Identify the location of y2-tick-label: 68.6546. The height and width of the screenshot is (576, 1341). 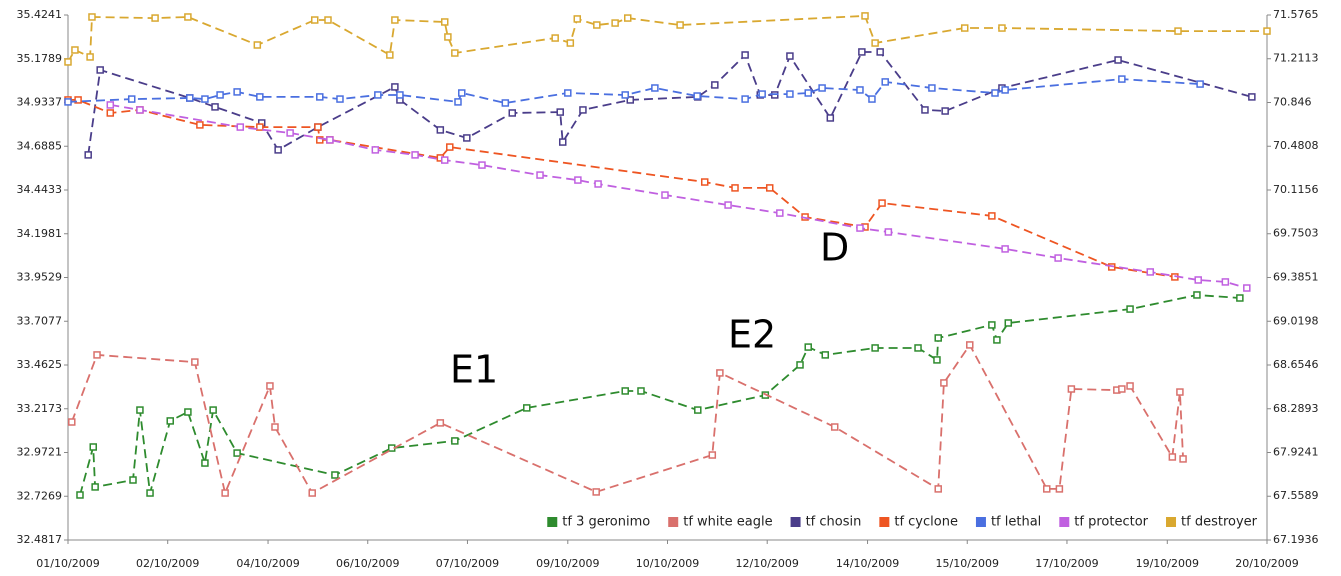
(1296, 364).